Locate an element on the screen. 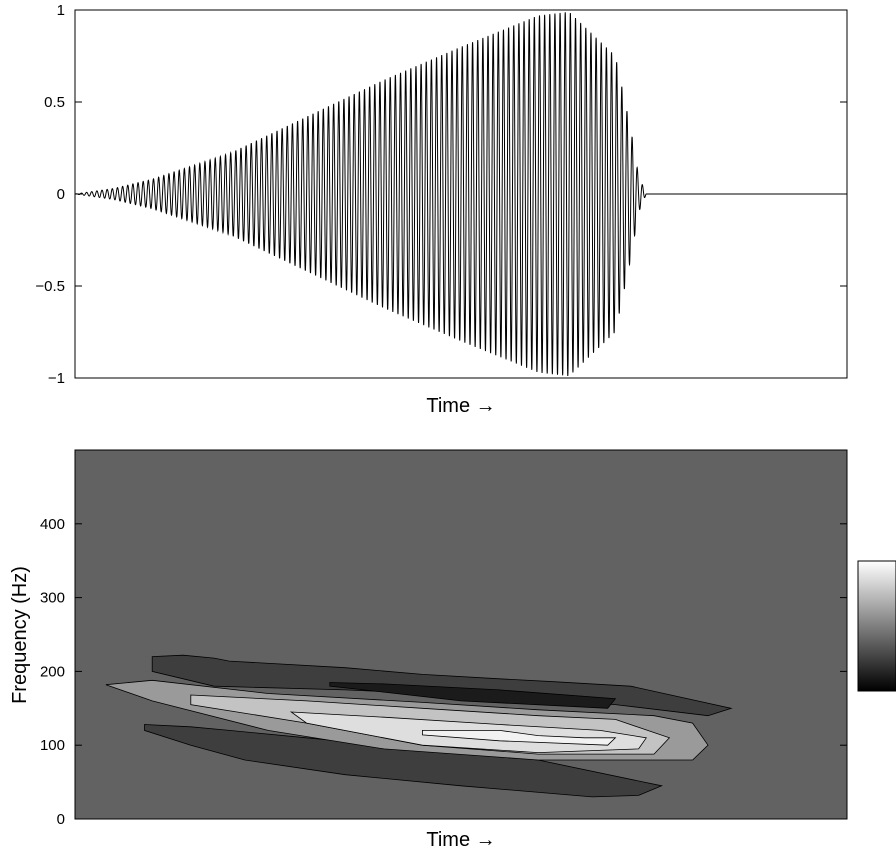 The width and height of the screenshot is (896, 855). spectrogram-contours is located at coordinates (419, 726).